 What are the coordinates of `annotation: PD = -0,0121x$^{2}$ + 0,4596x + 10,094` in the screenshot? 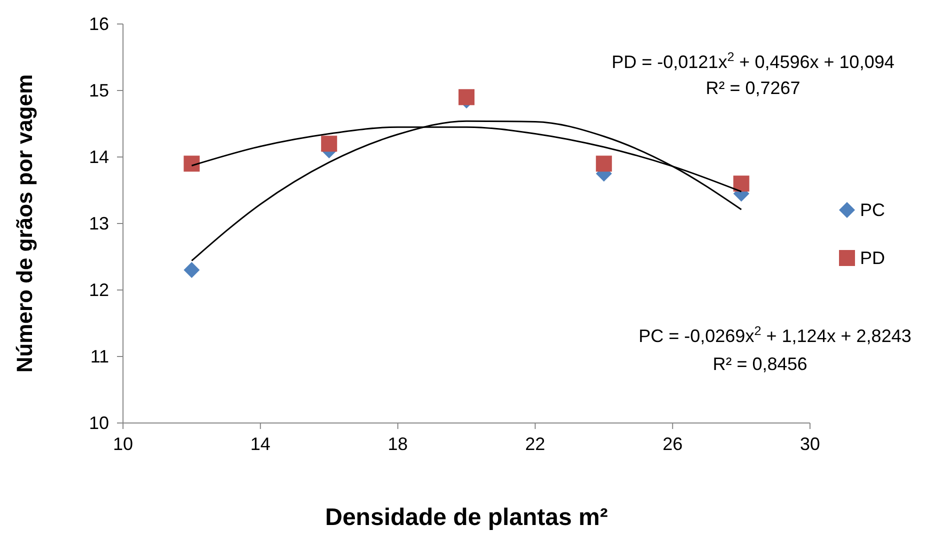 It's located at (753, 61).